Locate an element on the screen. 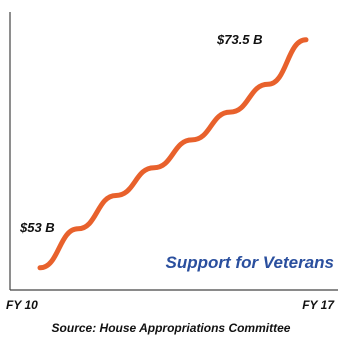  chart-title: Support for Veterans is located at coordinates (250, 262).